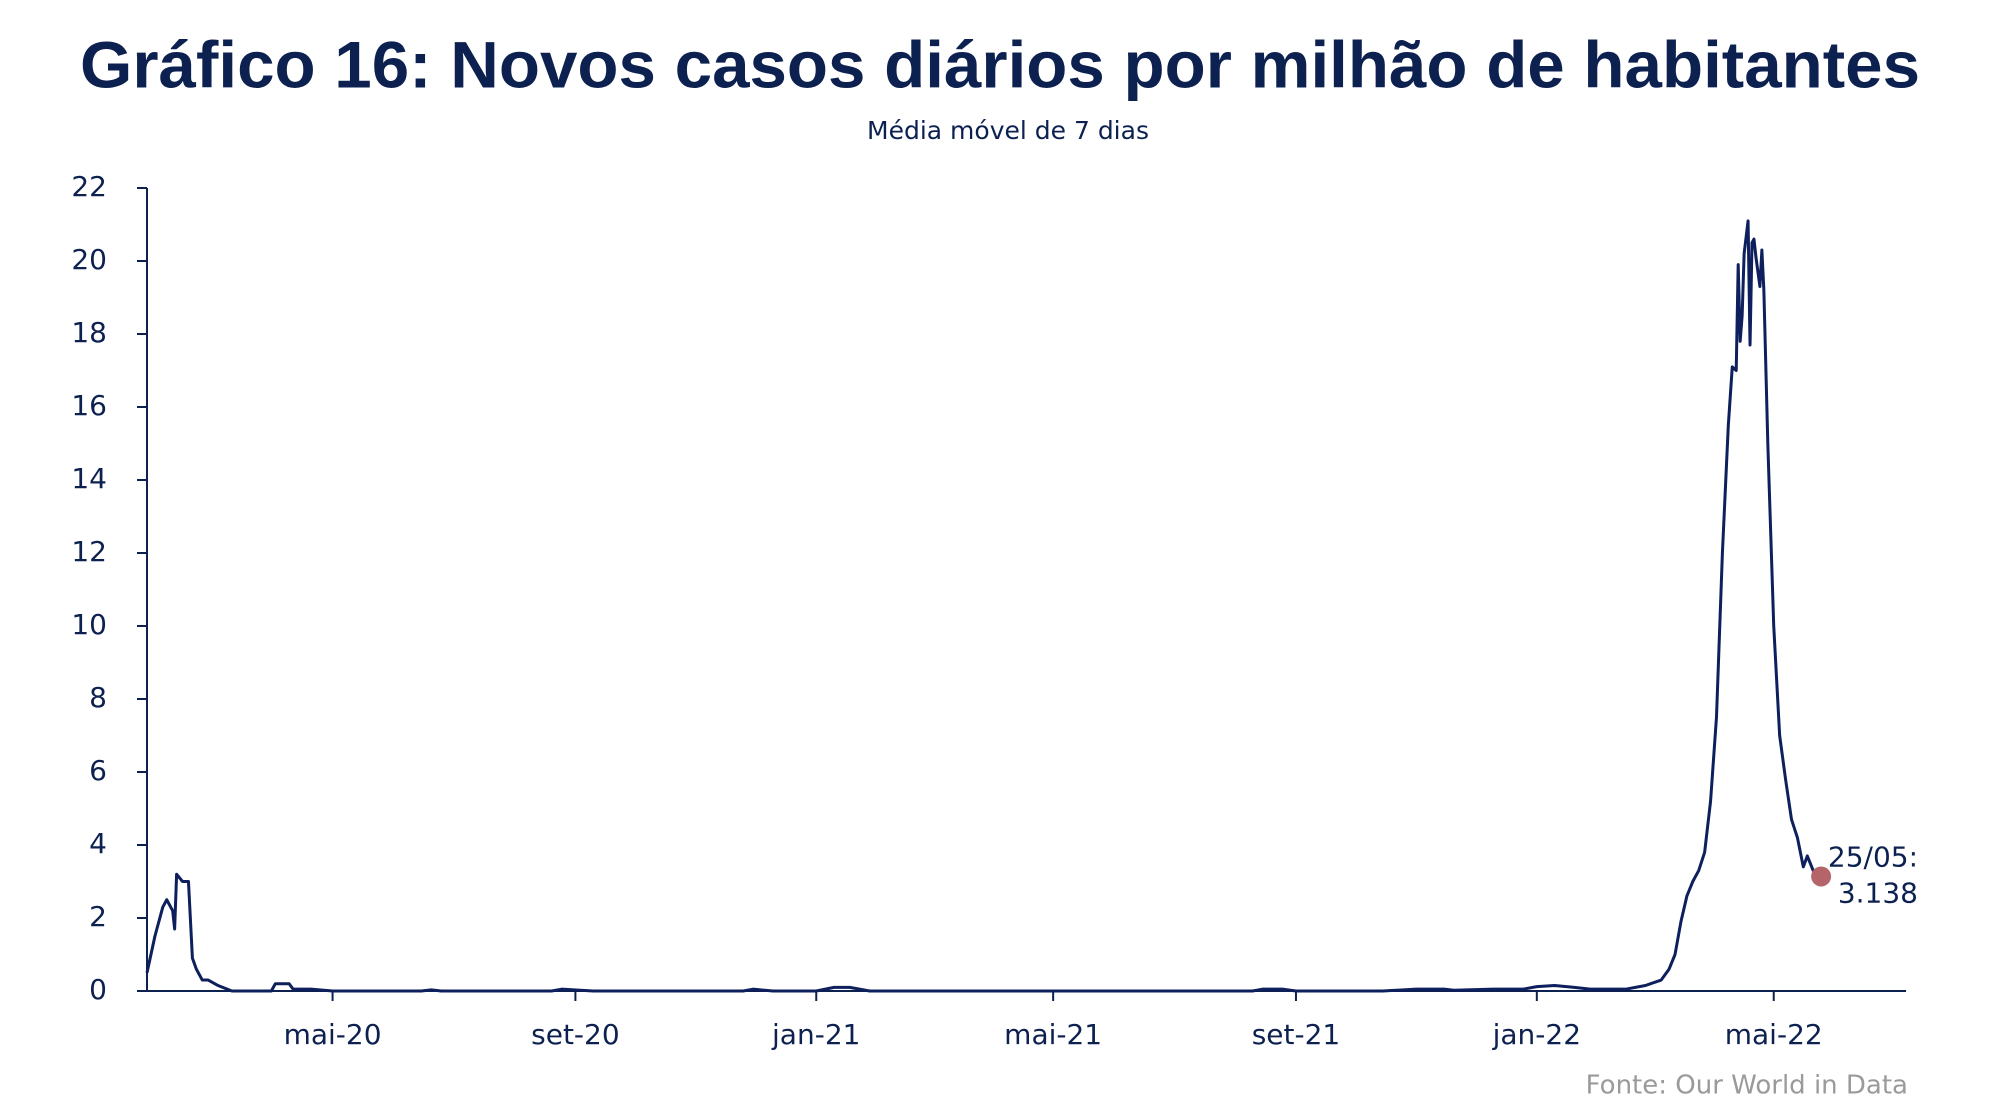 The image size is (2000, 1112). What do you see at coordinates (98, 989) in the screenshot?
I see `y-tick-label: 0` at bounding box center [98, 989].